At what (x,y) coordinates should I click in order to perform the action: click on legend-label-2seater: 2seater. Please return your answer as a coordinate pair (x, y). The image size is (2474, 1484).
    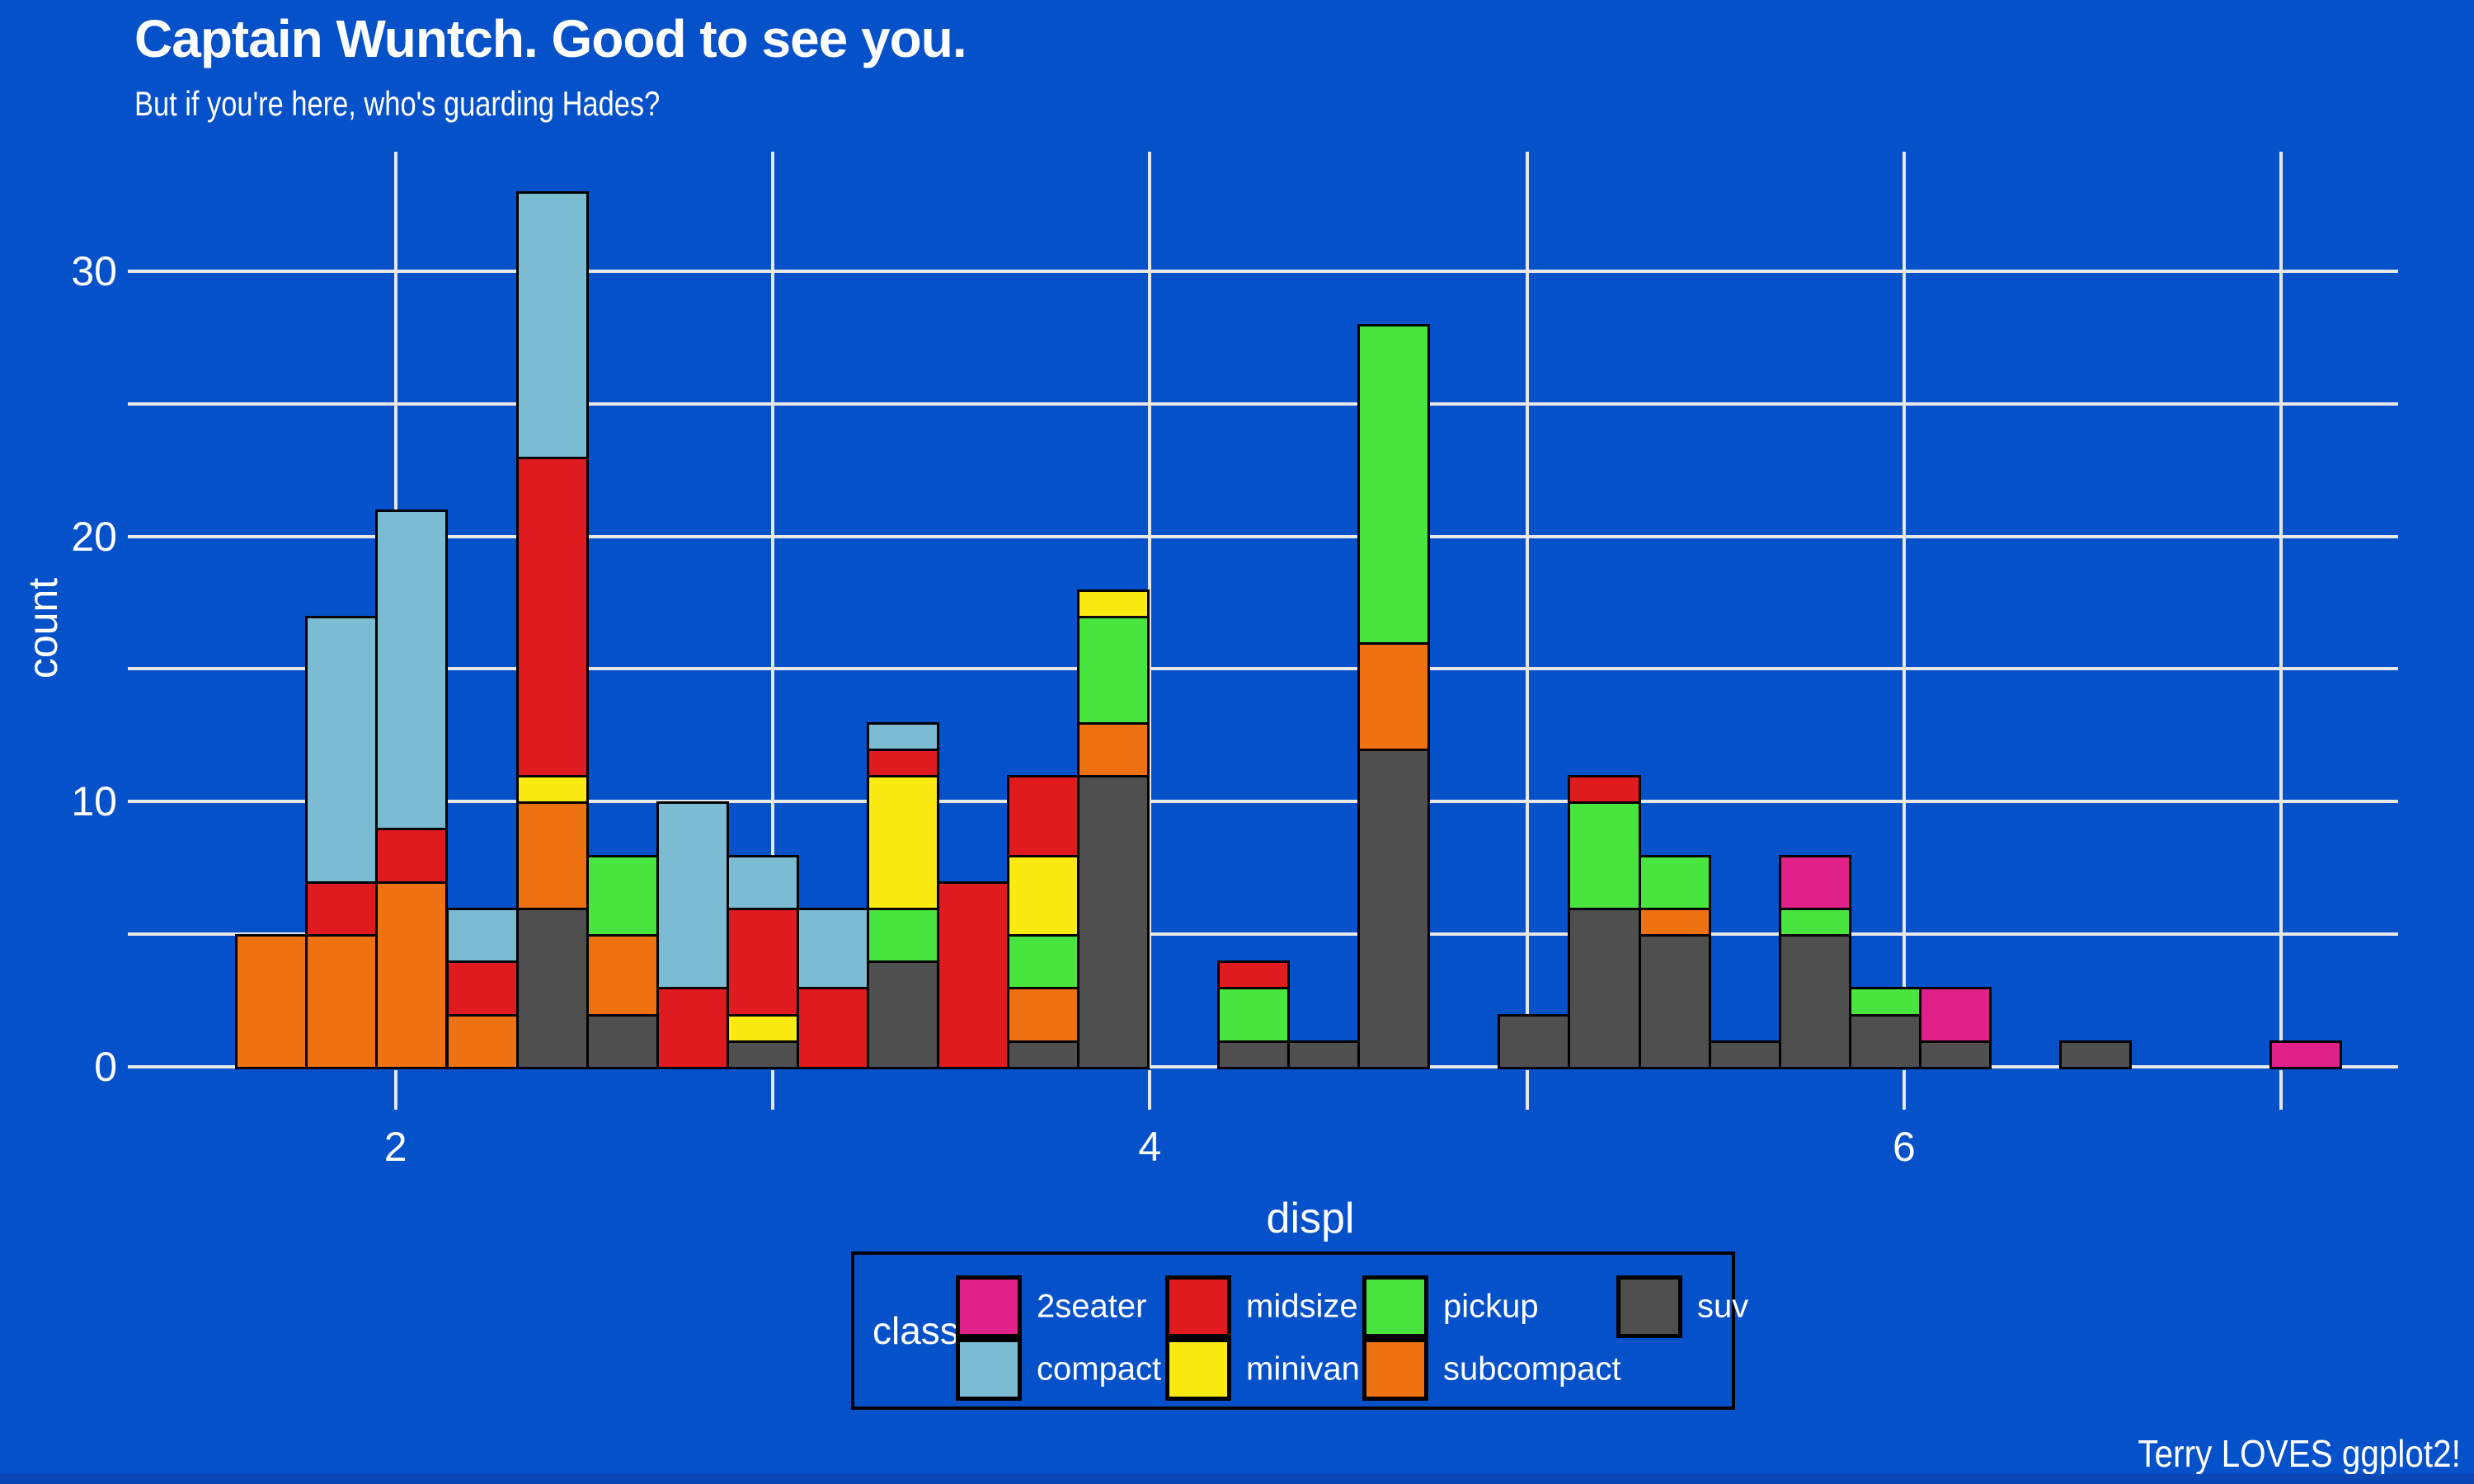
    Looking at the image, I should click on (1092, 1306).